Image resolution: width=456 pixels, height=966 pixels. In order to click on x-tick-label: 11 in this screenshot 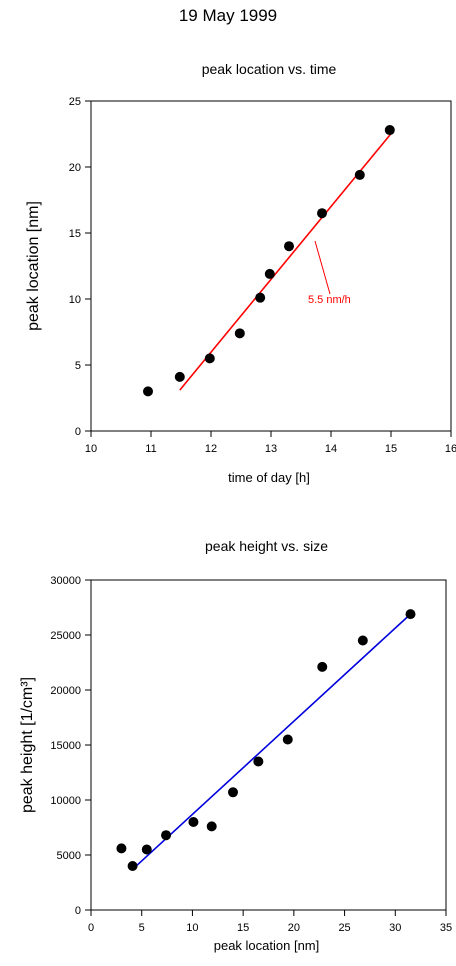, I will do `click(150, 449)`.